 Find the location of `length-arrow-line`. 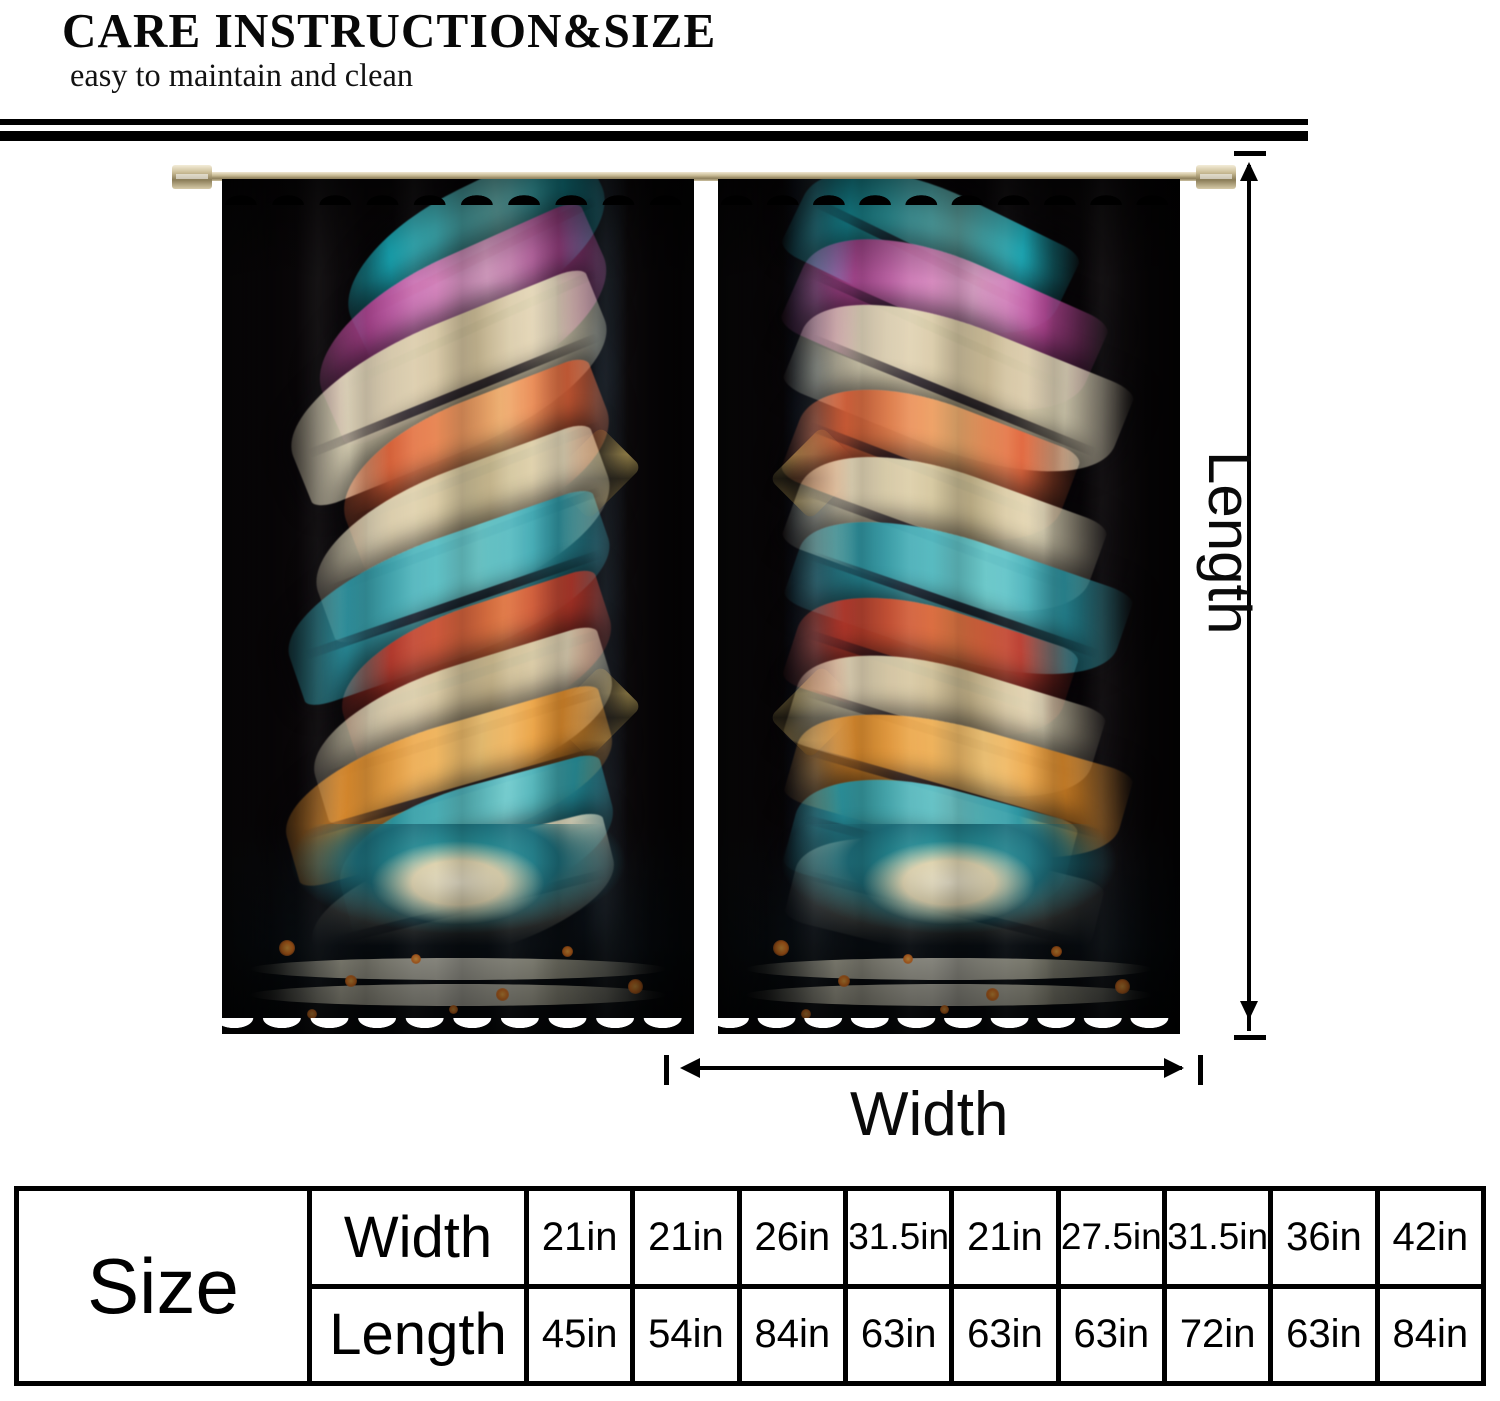

length-arrow-line is located at coordinates (1249, 598).